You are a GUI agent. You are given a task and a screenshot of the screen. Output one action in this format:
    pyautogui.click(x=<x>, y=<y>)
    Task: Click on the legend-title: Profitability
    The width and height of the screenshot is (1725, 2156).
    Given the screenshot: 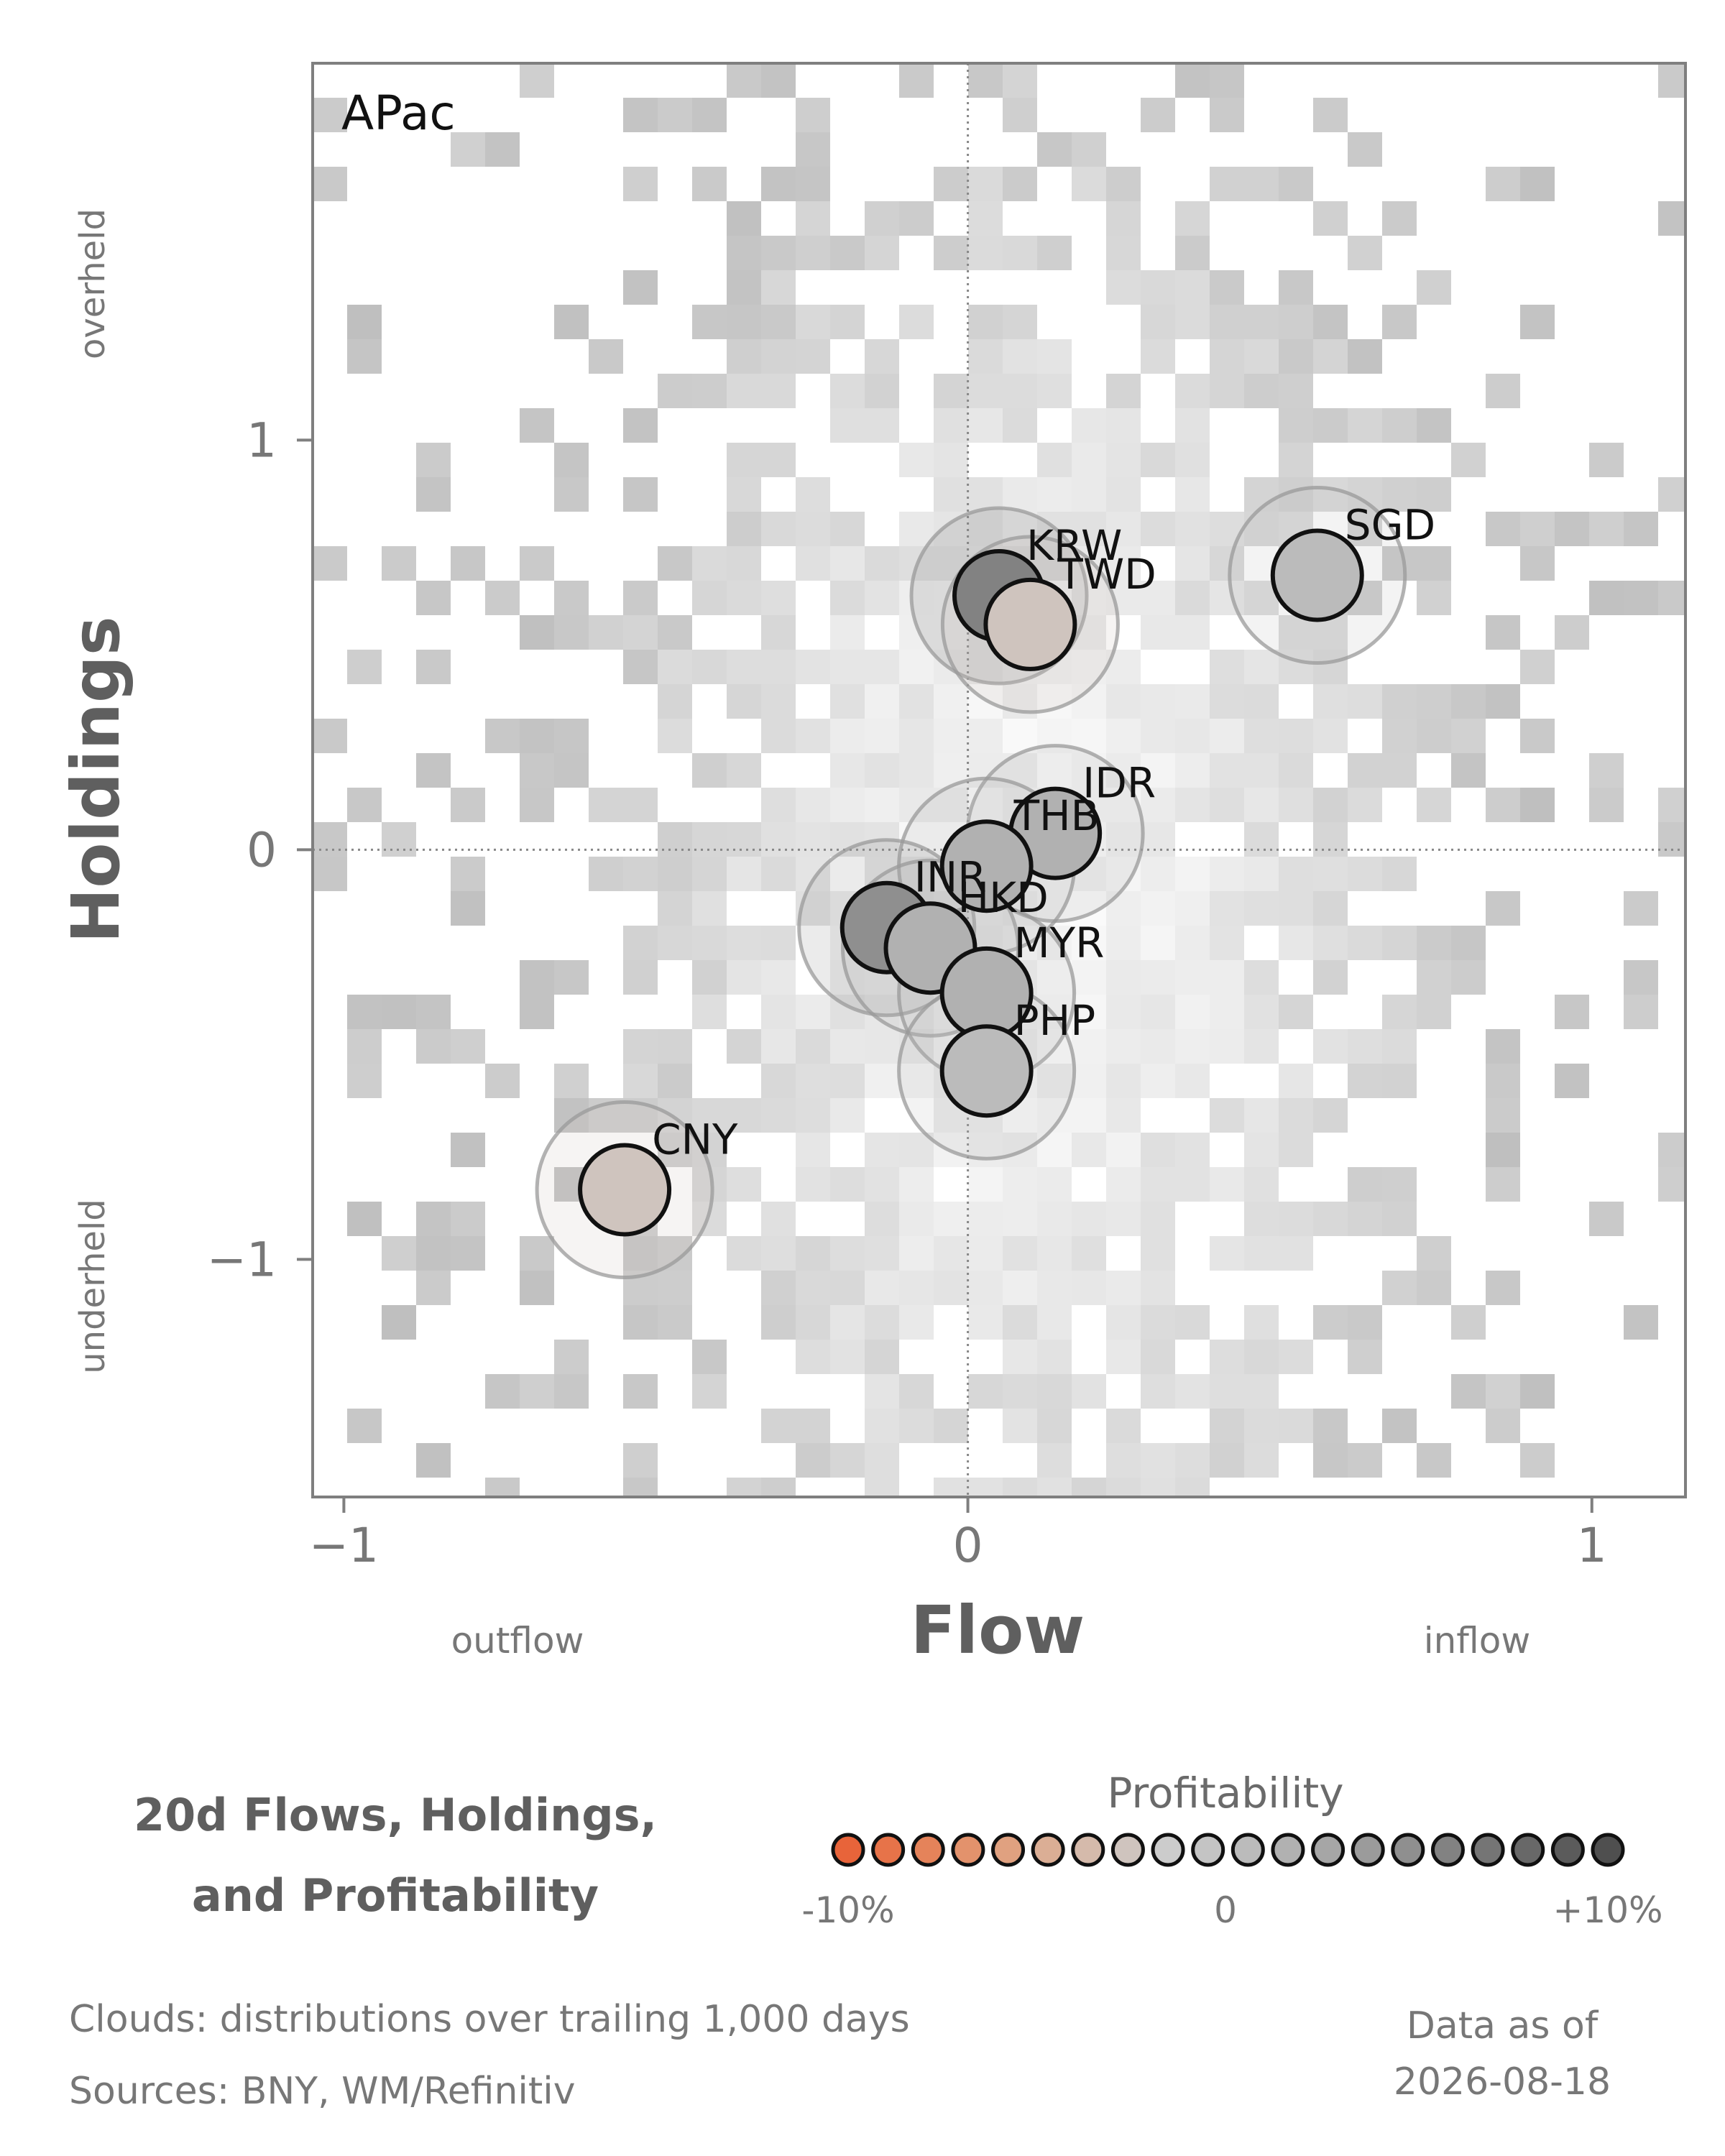 What is the action you would take?
    pyautogui.click(x=1225, y=1793)
    